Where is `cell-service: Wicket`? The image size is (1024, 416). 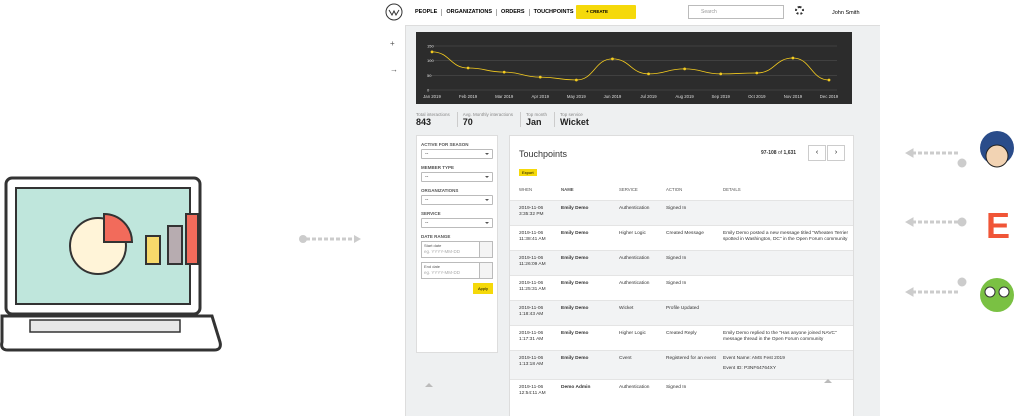 cell-service: Wicket is located at coordinates (626, 308).